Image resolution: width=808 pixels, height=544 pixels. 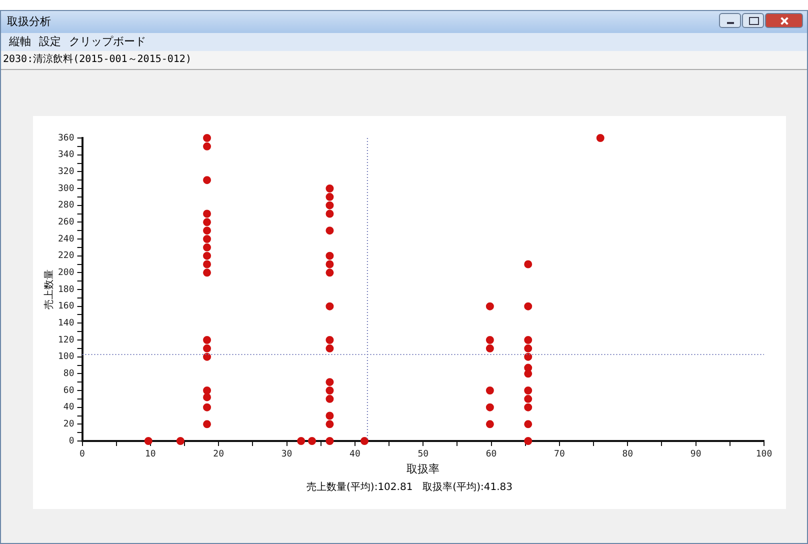 I want to click on y-tick-label: 120, so click(x=66, y=340).